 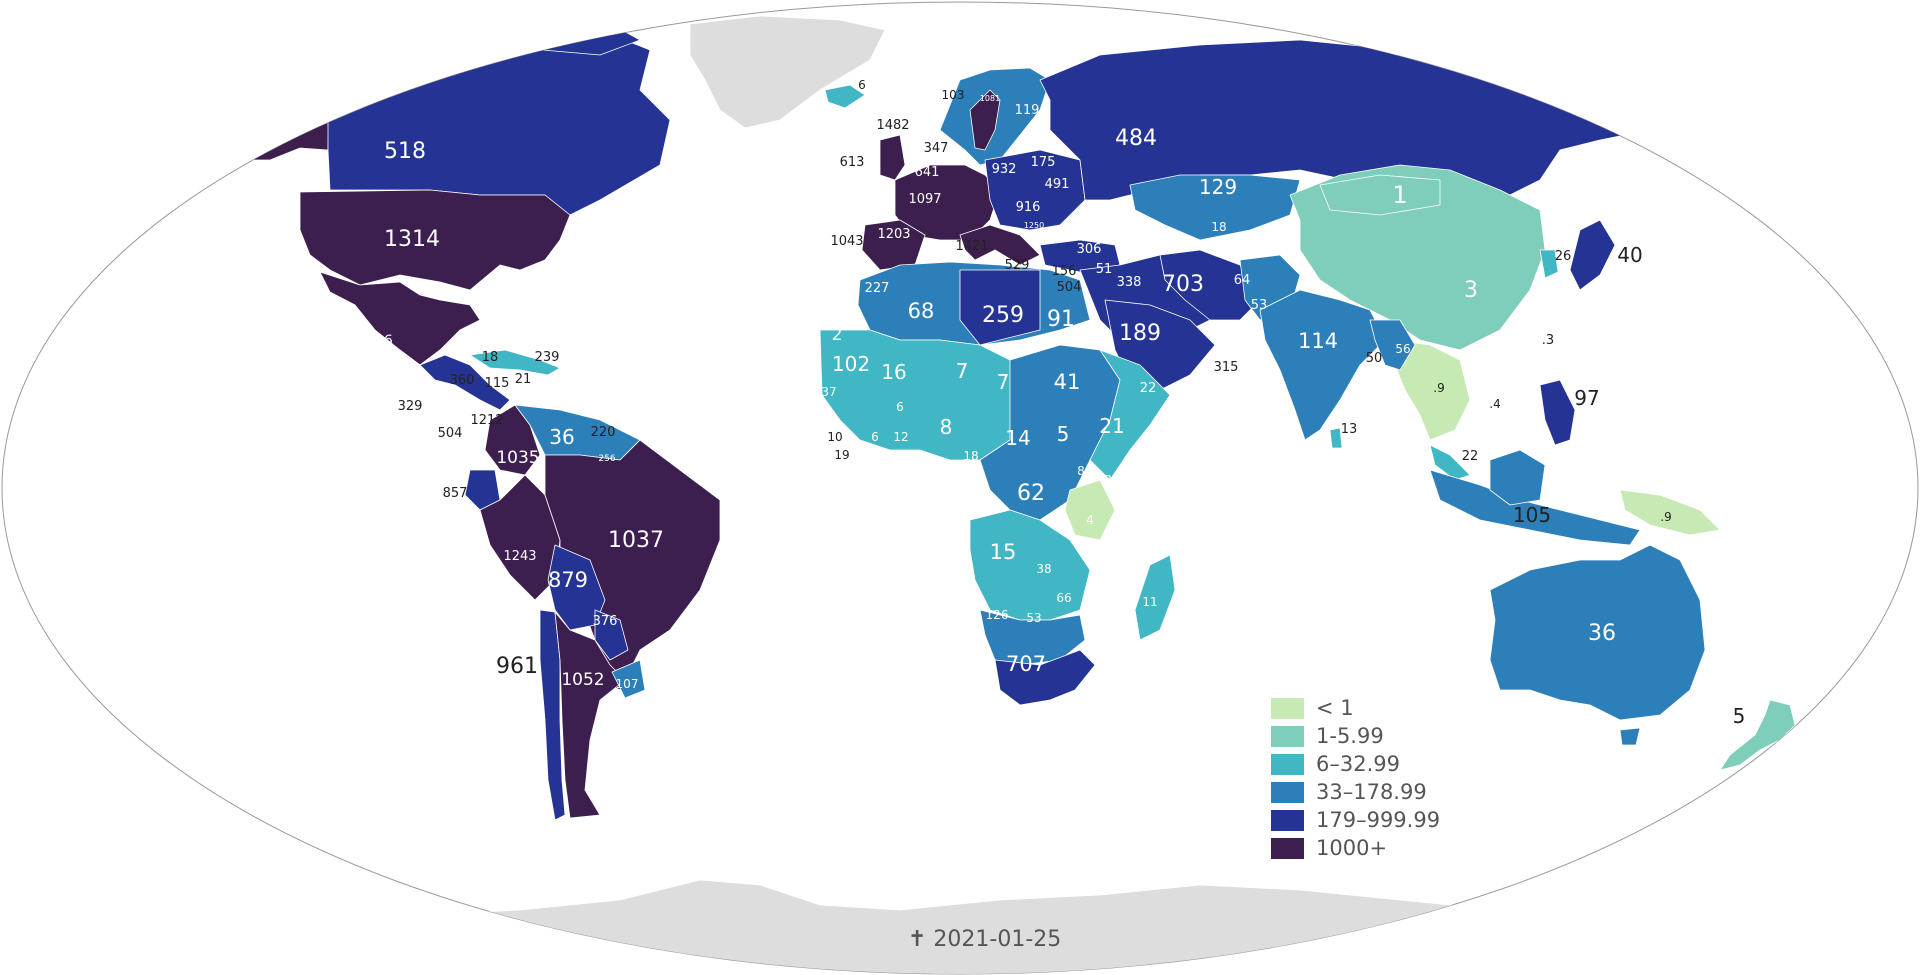 What do you see at coordinates (1129, 282) in the screenshot?
I see `country-value-label: 338` at bounding box center [1129, 282].